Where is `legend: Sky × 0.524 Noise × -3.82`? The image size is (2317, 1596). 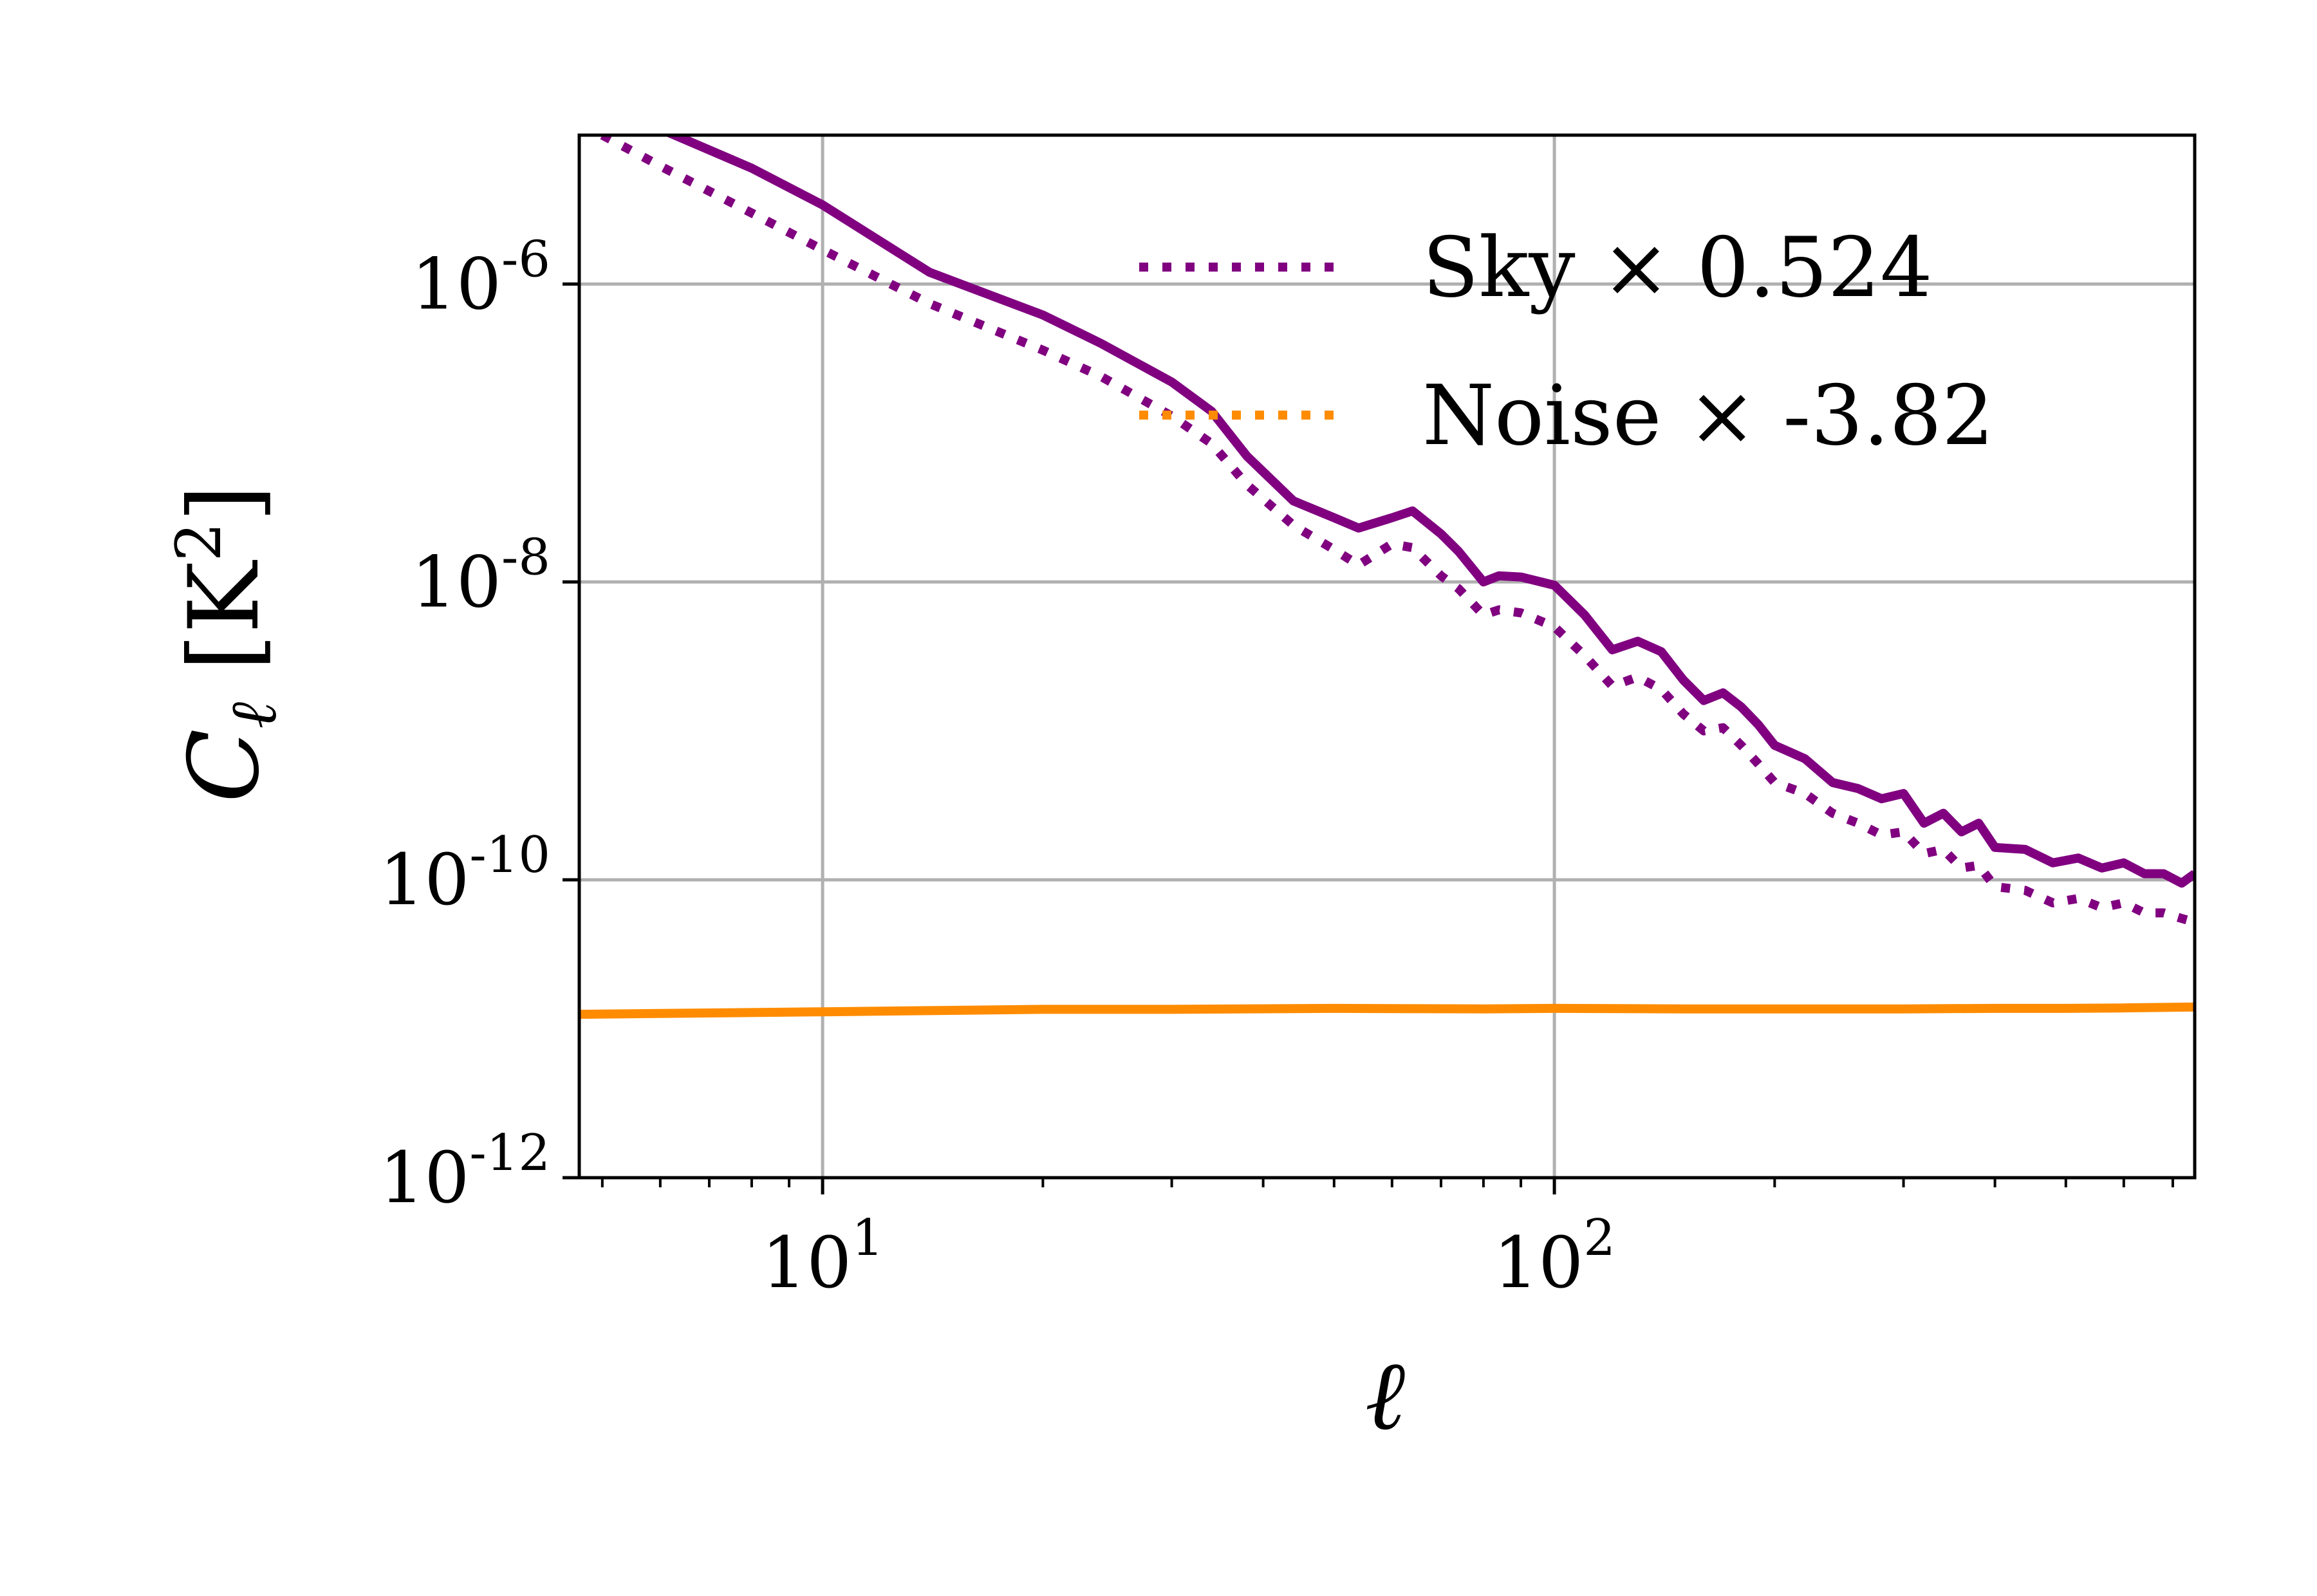
legend: Sky × 0.524 Noise × -3.82 is located at coordinates (1567, 342).